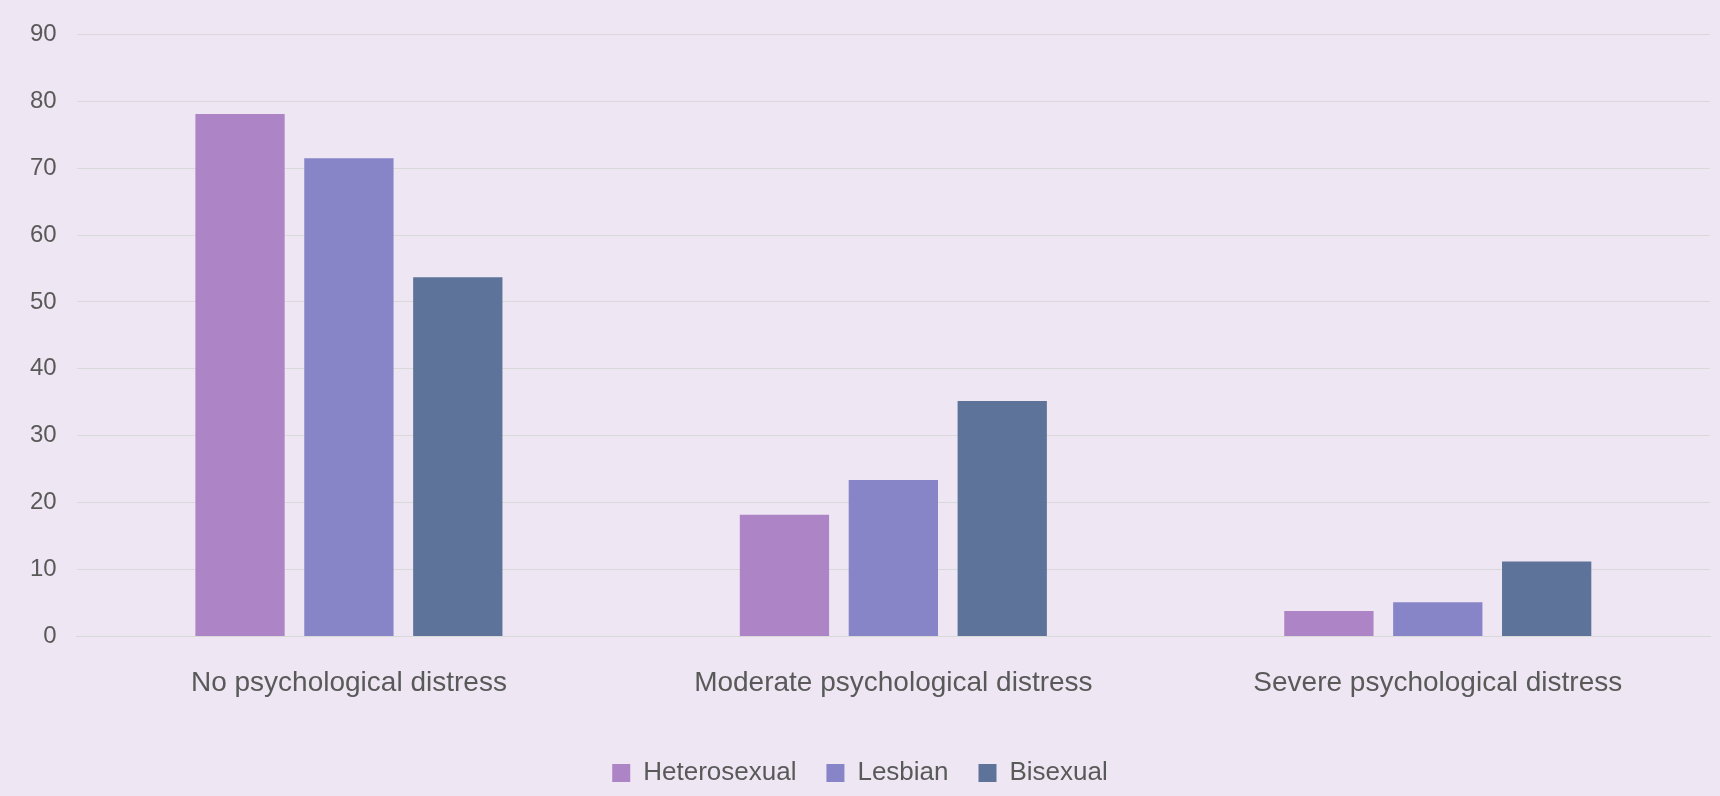 The height and width of the screenshot is (796, 1720). Describe the element at coordinates (43, 568) in the screenshot. I see `y-tick-label: 10` at that location.